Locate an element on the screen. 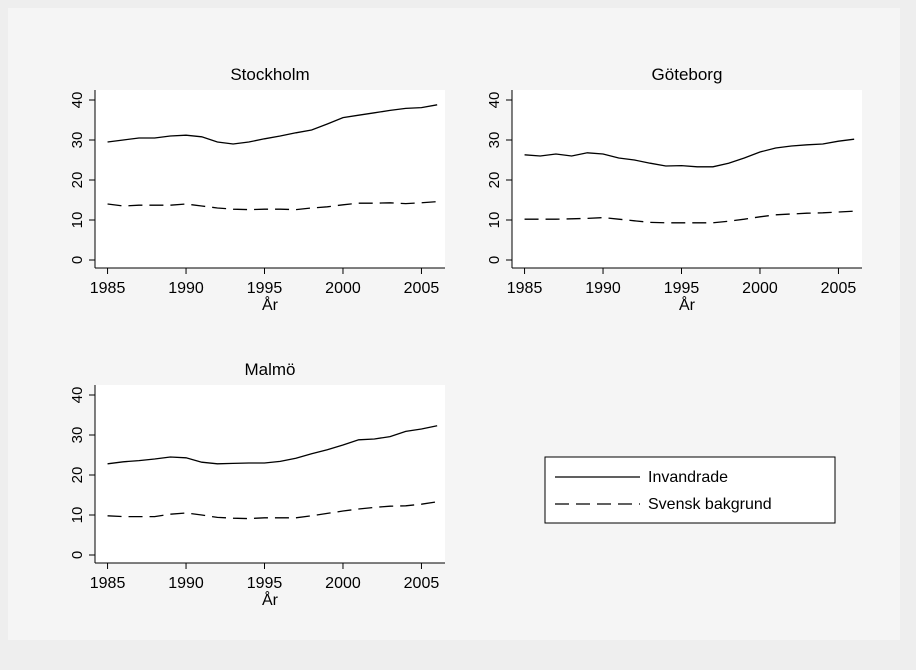  legend-label: Svensk bakgrund is located at coordinates (710, 504).